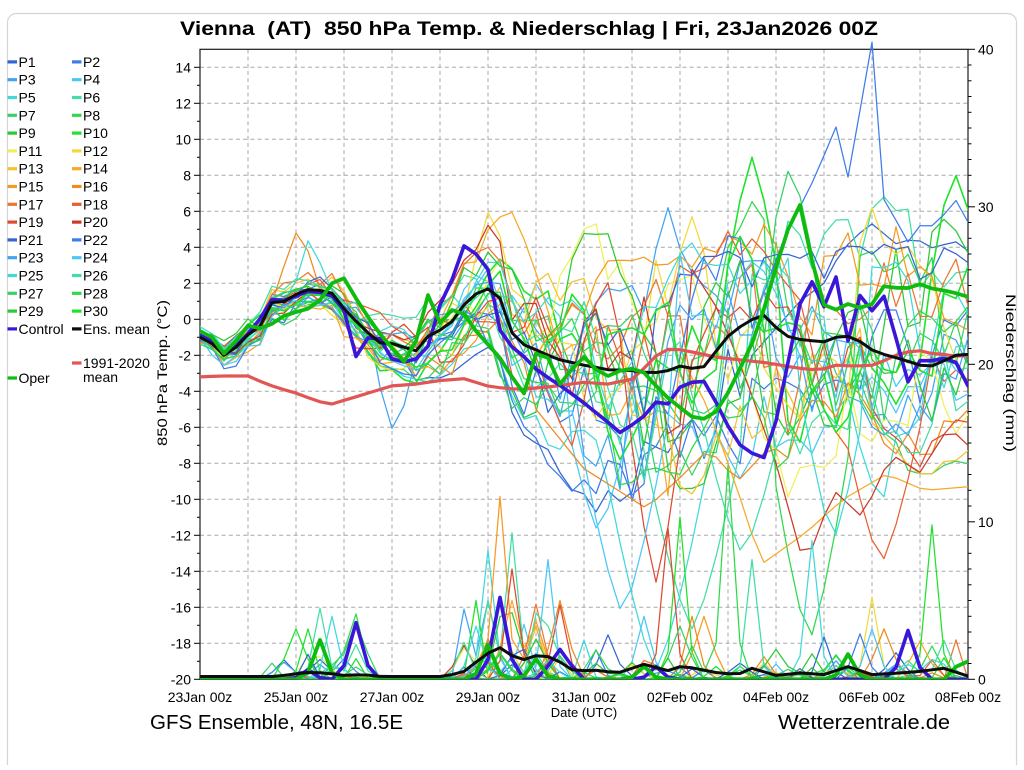 This screenshot has height=770, width=1024. What do you see at coordinates (776, 697) in the screenshot?
I see `svg-text: 04Feb 00z` at bounding box center [776, 697].